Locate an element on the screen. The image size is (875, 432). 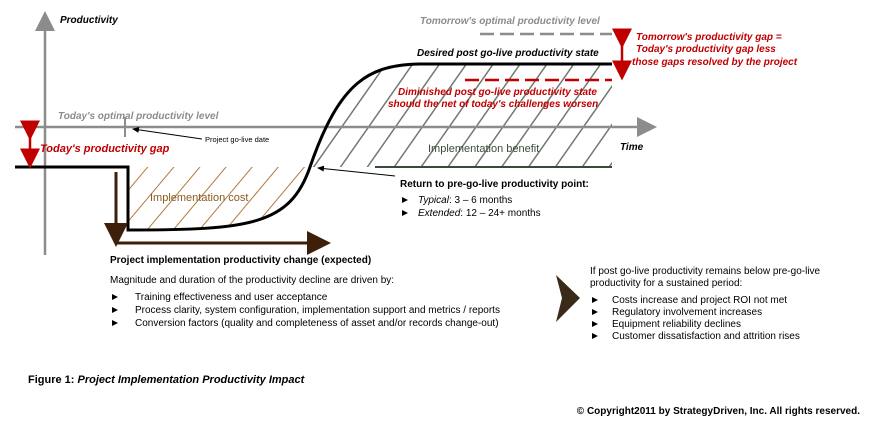
return-item-text: : 3 – 6 months is located at coordinates (480, 200).